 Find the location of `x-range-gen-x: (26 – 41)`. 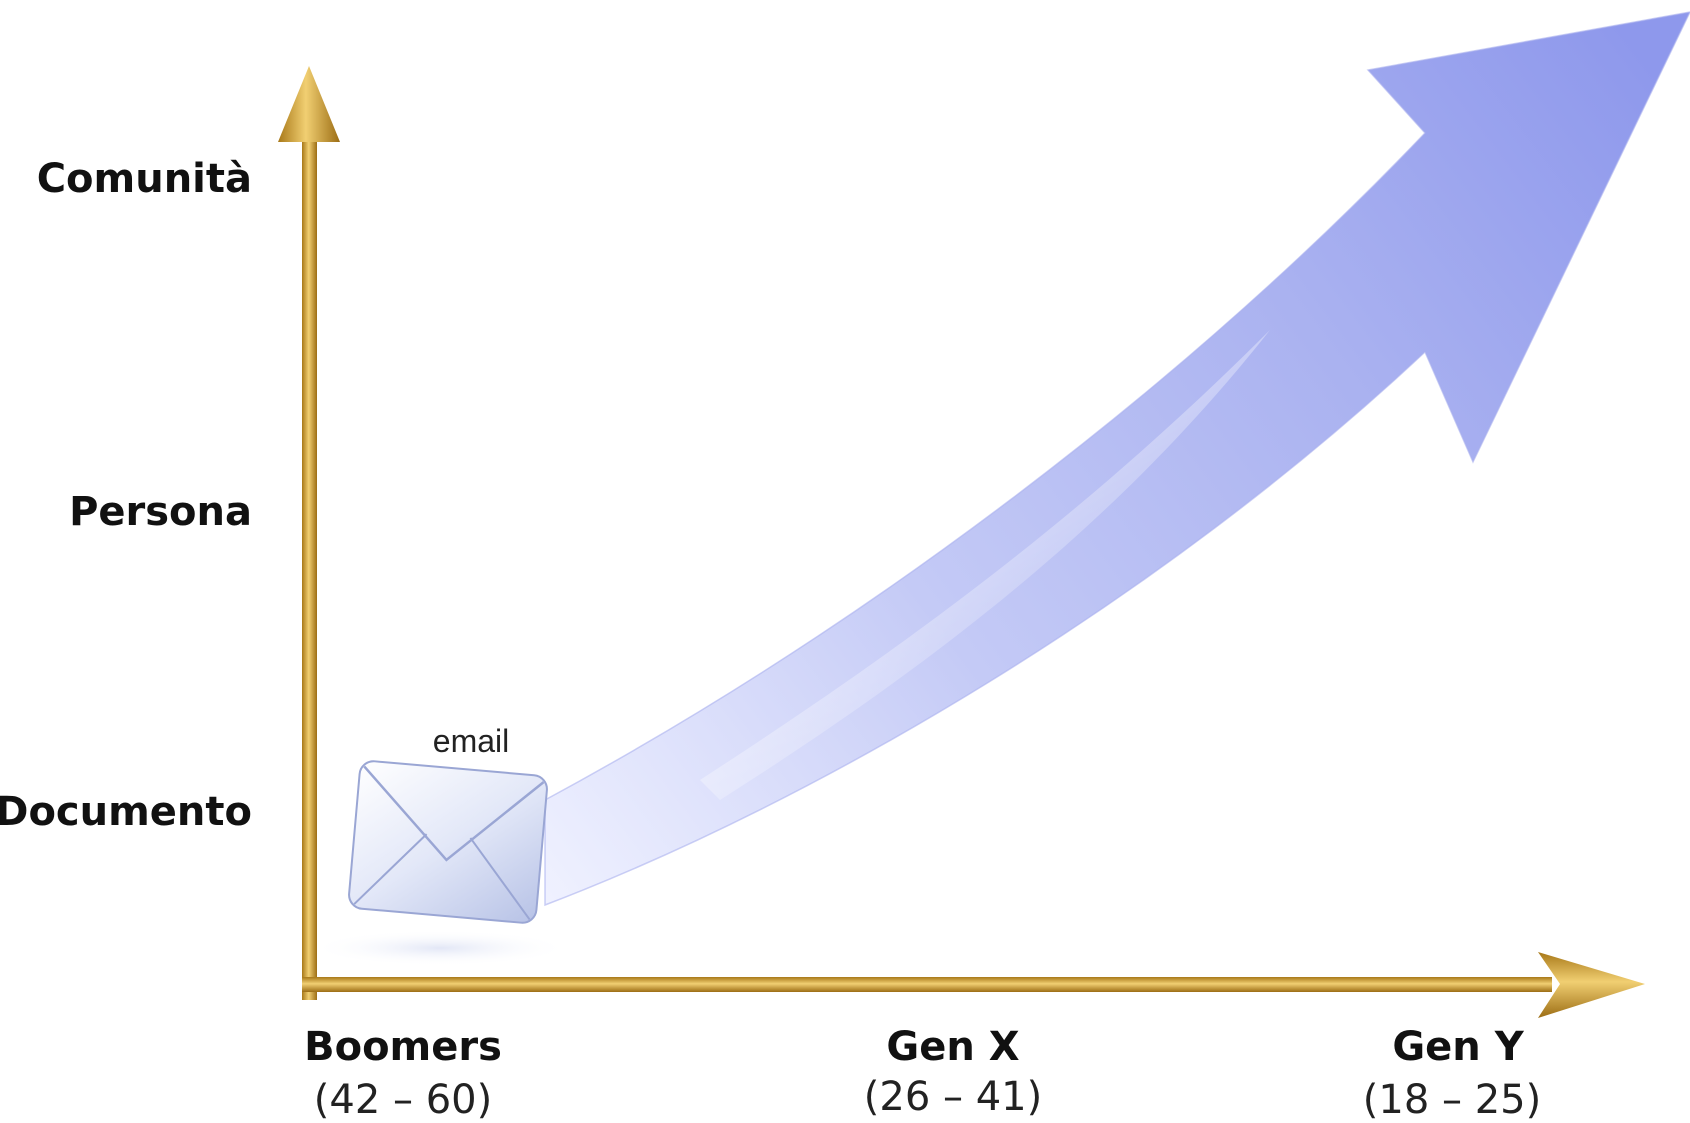

x-range-gen-x: (26 – 41) is located at coordinates (953, 1097).